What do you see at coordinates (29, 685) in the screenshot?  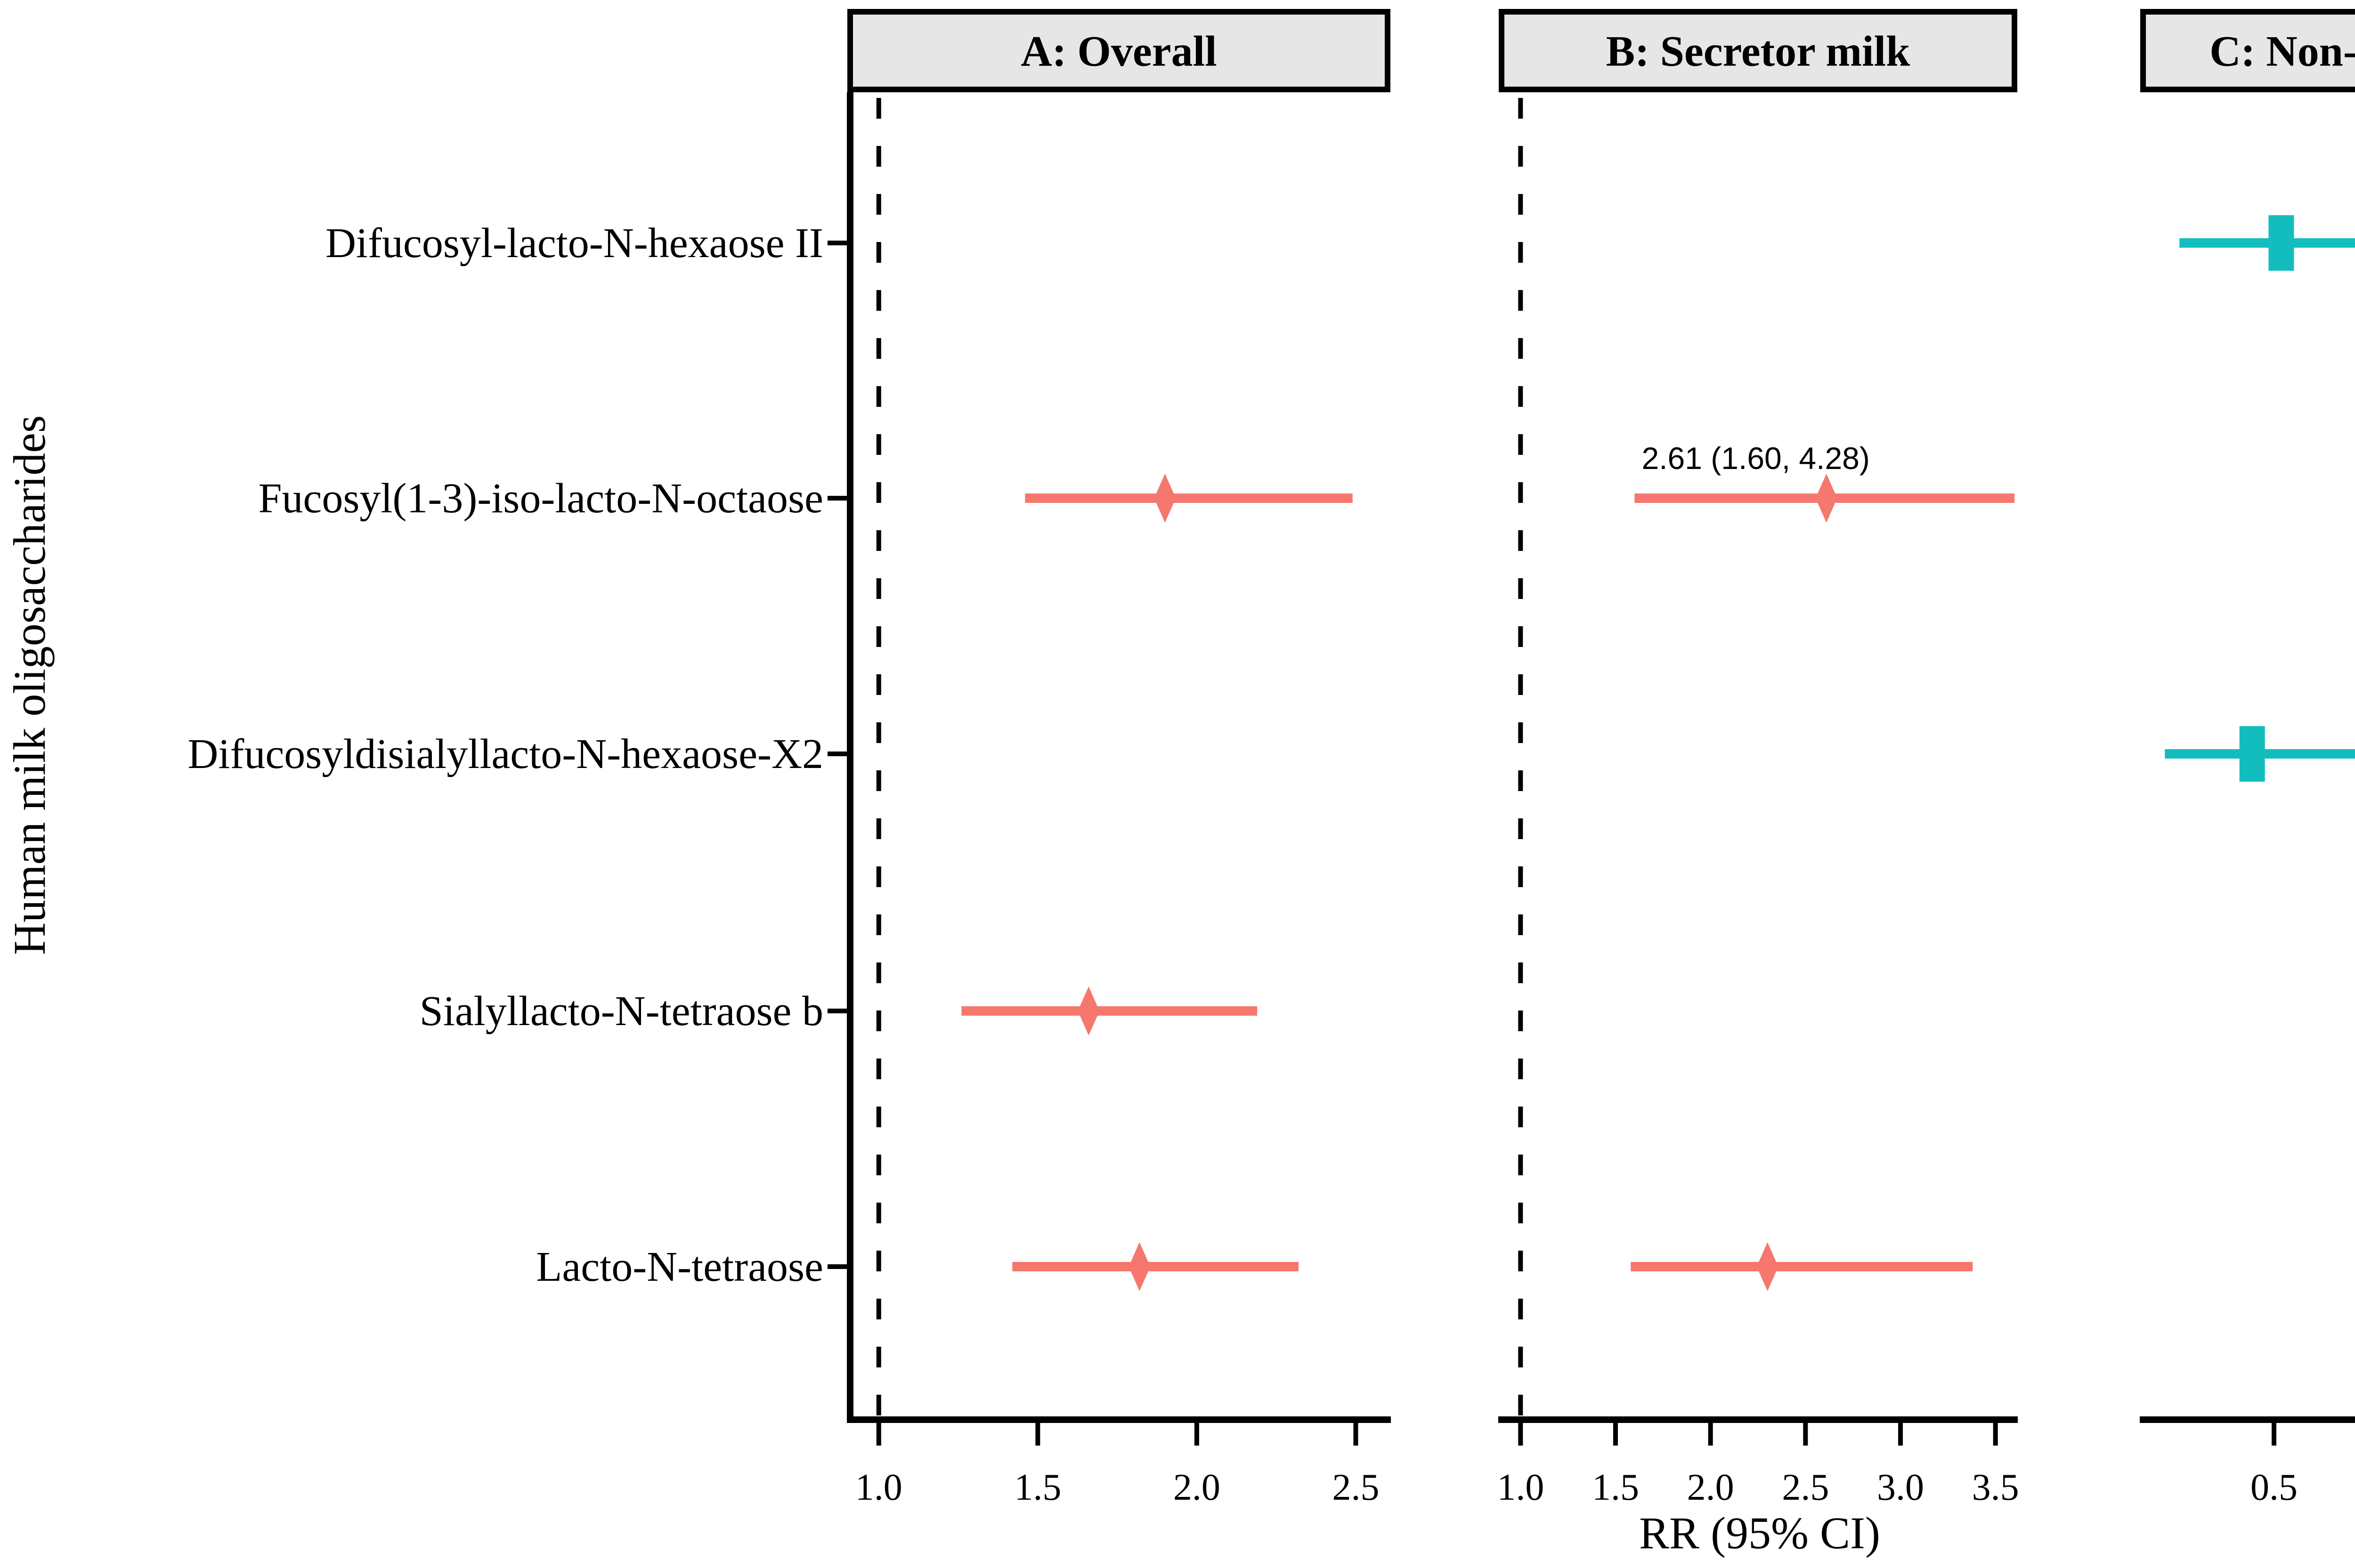 I see `y-axis-title: Human milk oligosaccharides` at bounding box center [29, 685].